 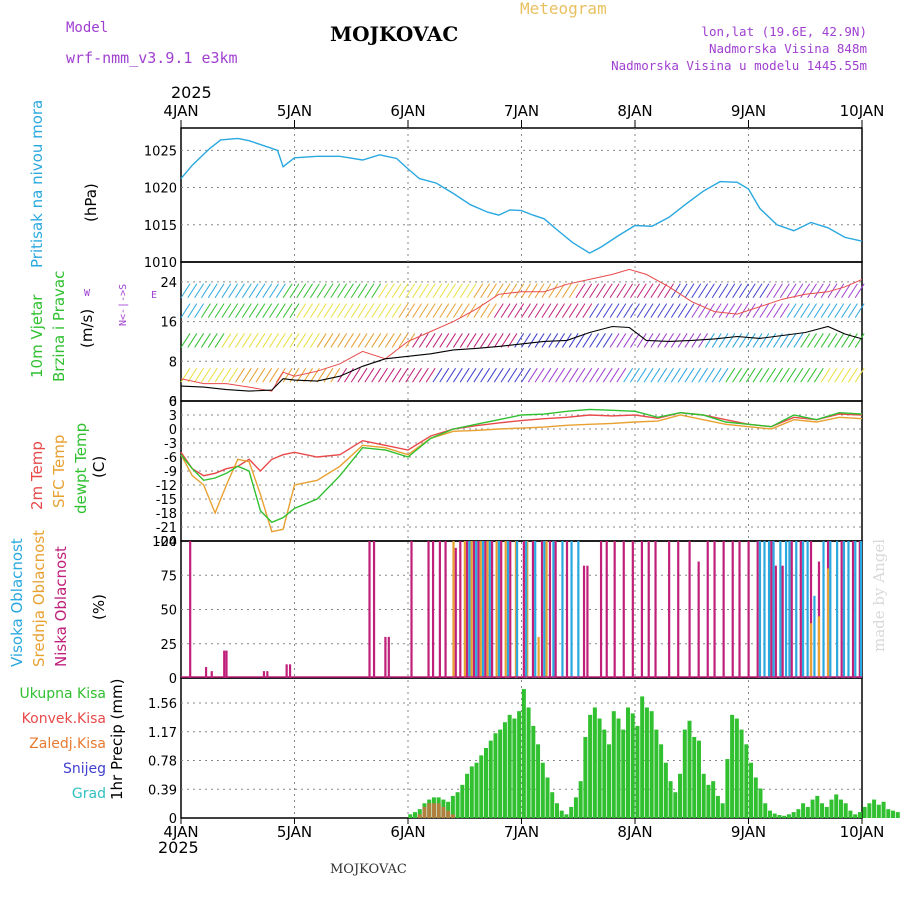 What do you see at coordinates (160, 226) in the screenshot?
I see `y-tick-label: 1015` at bounding box center [160, 226].